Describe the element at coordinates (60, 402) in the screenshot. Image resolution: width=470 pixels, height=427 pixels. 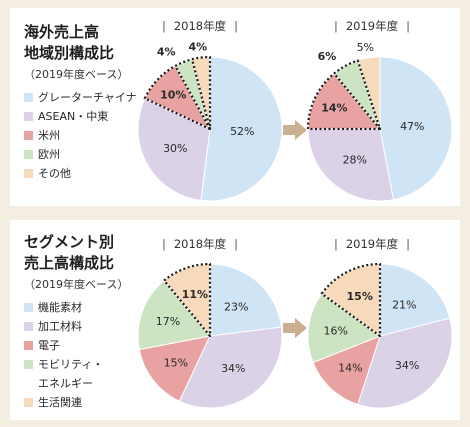
I see `legend-label: 生活関連` at that location.